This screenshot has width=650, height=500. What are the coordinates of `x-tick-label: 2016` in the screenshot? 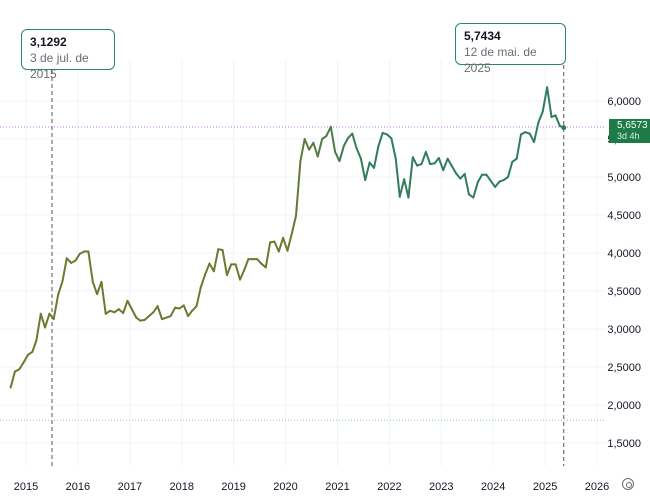 It's located at (78, 487).